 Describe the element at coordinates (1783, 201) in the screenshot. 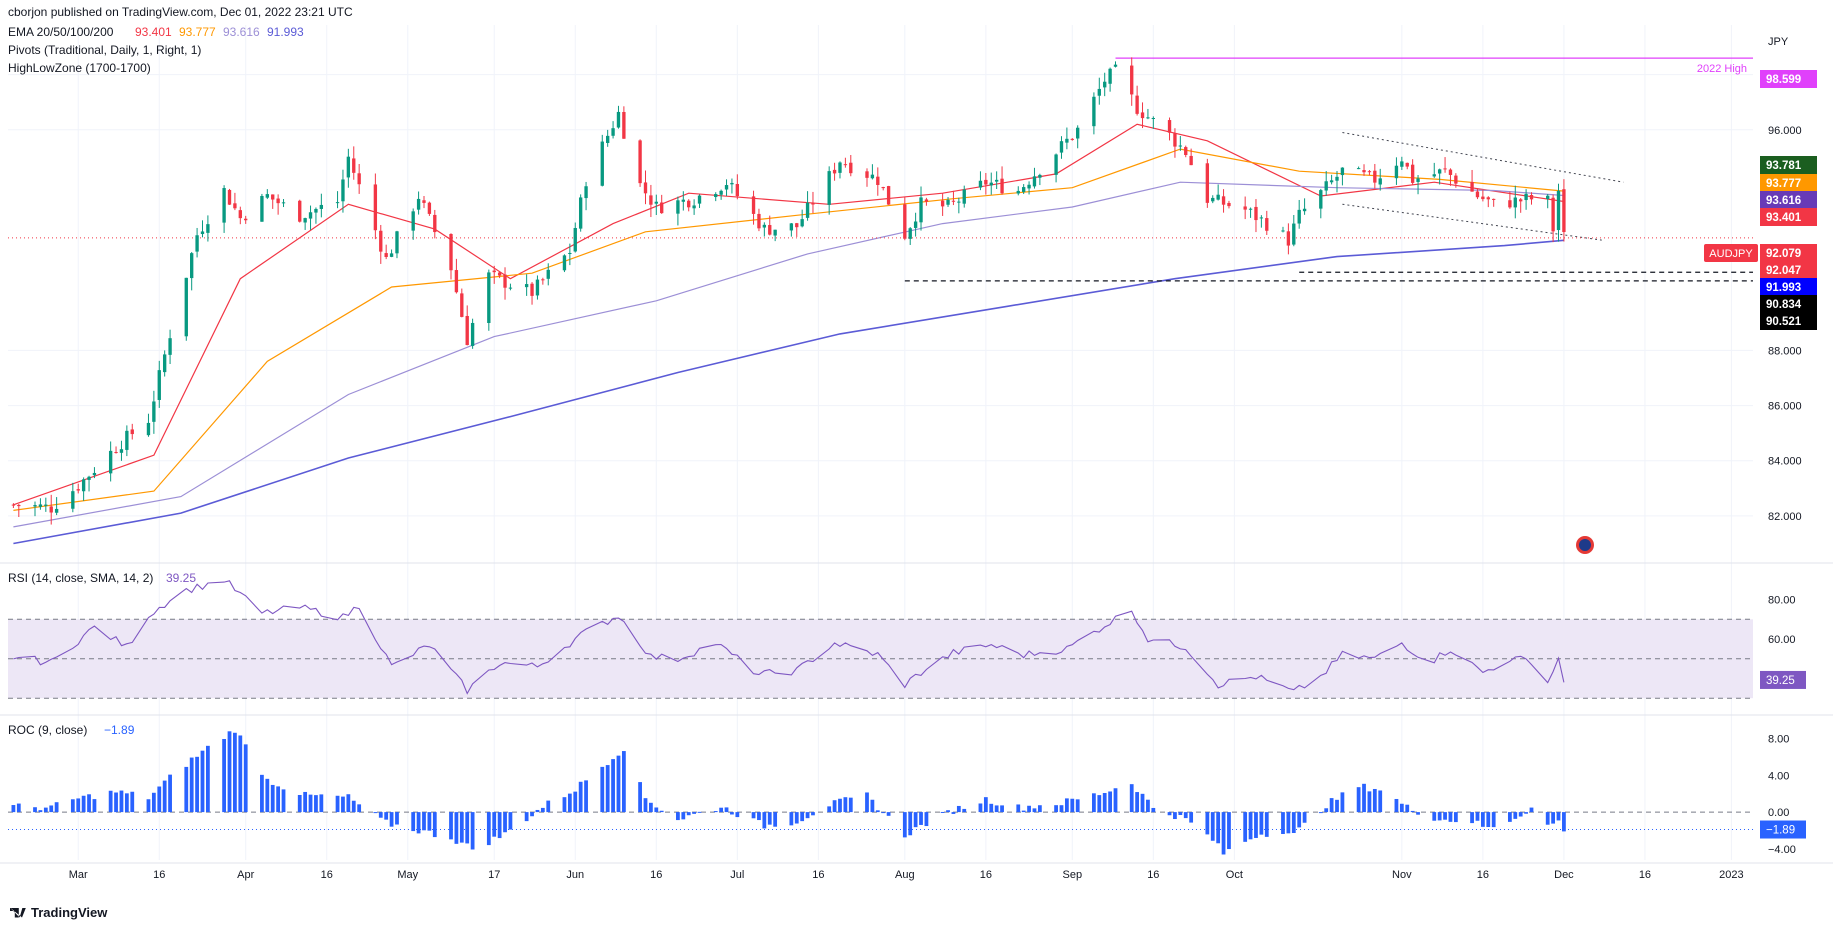

I see `price-tag-label: 93.616` at that location.